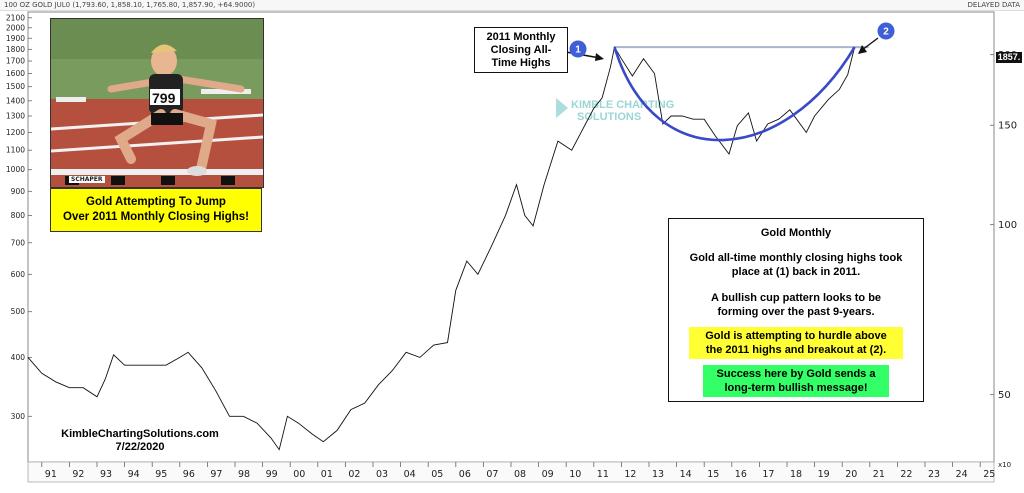  I want to click on callout-line1: 2011 Monthly, so click(521, 36).